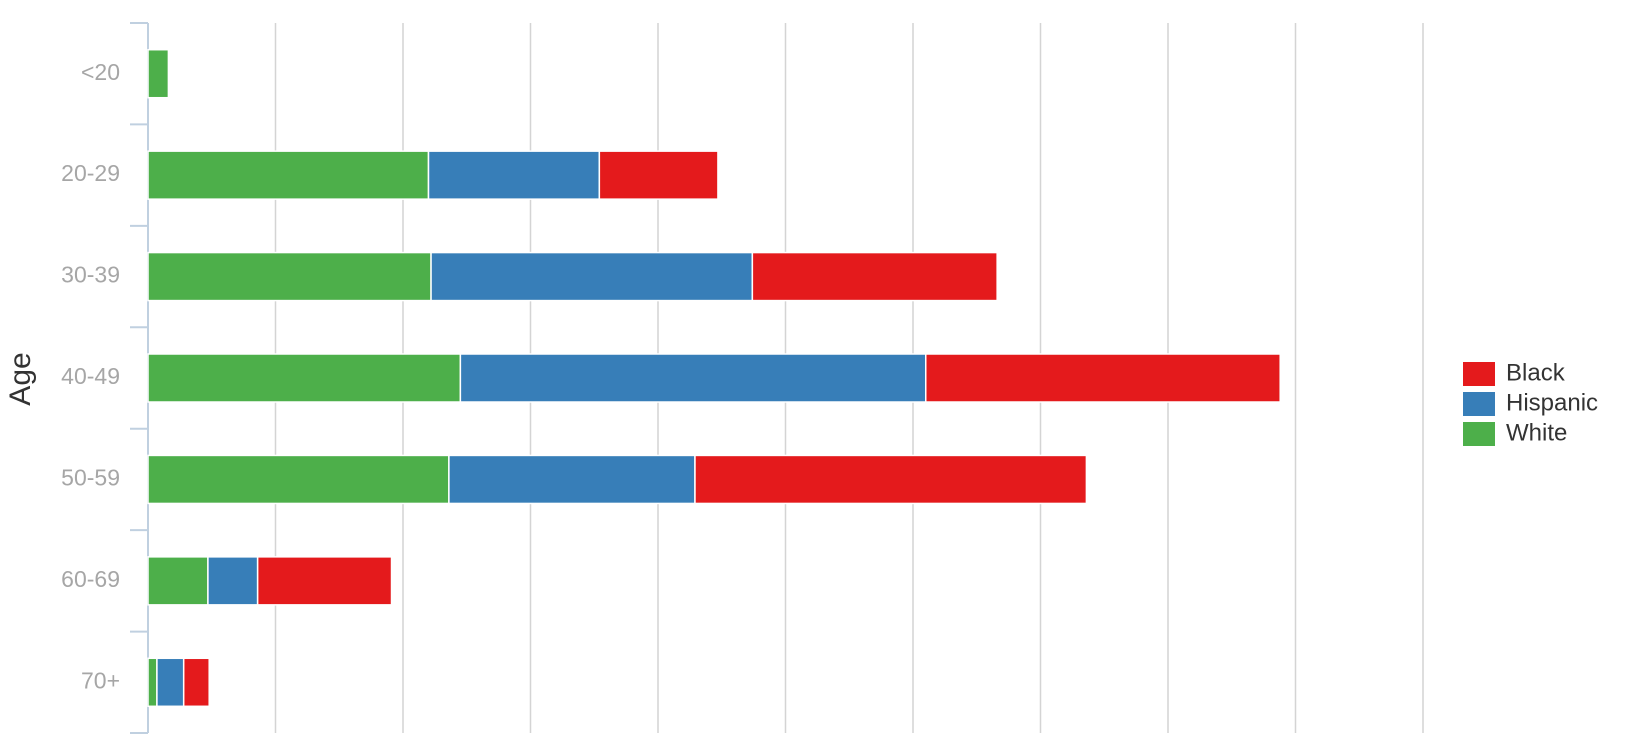  Describe the element at coordinates (90, 275) in the screenshot. I see `y-tick-label: 30-39` at that location.